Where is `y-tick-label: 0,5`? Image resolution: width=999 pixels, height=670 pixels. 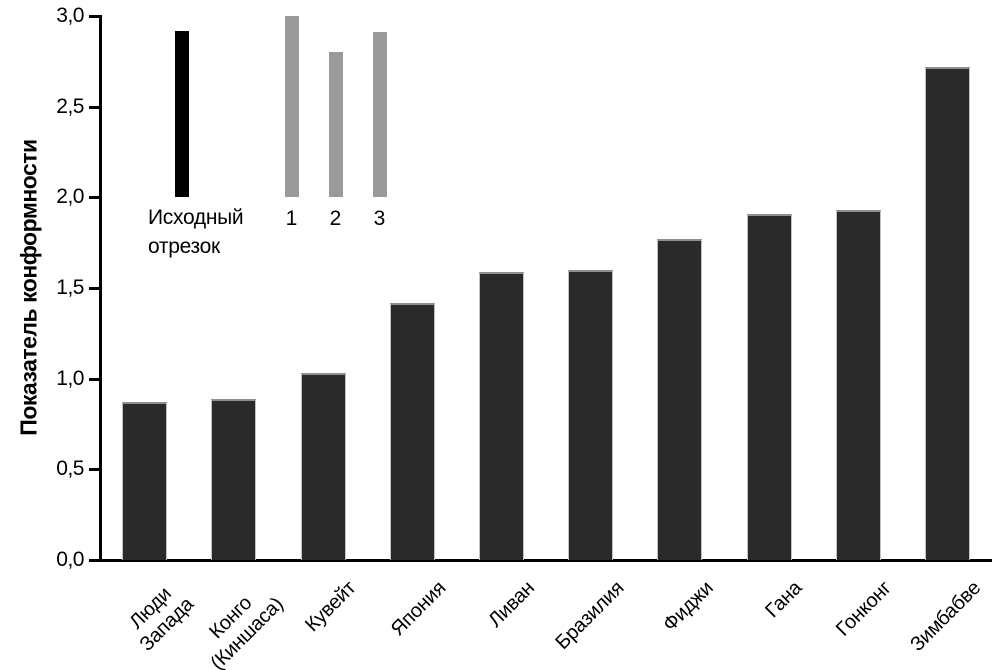
y-tick-label: 0,5 is located at coordinates (70, 469).